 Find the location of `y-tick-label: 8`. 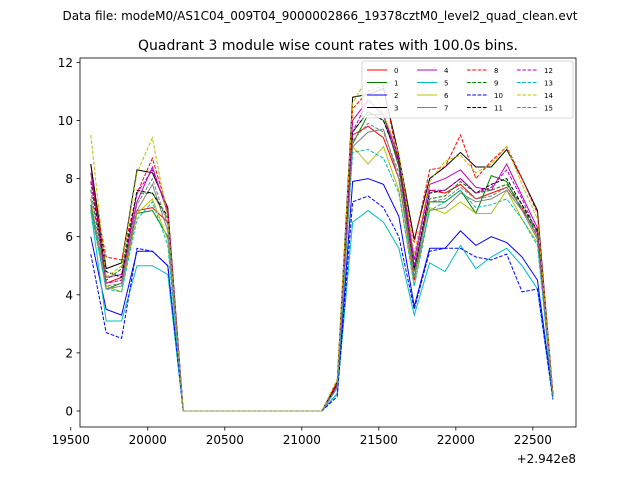

y-tick-label: 8 is located at coordinates (69, 179).